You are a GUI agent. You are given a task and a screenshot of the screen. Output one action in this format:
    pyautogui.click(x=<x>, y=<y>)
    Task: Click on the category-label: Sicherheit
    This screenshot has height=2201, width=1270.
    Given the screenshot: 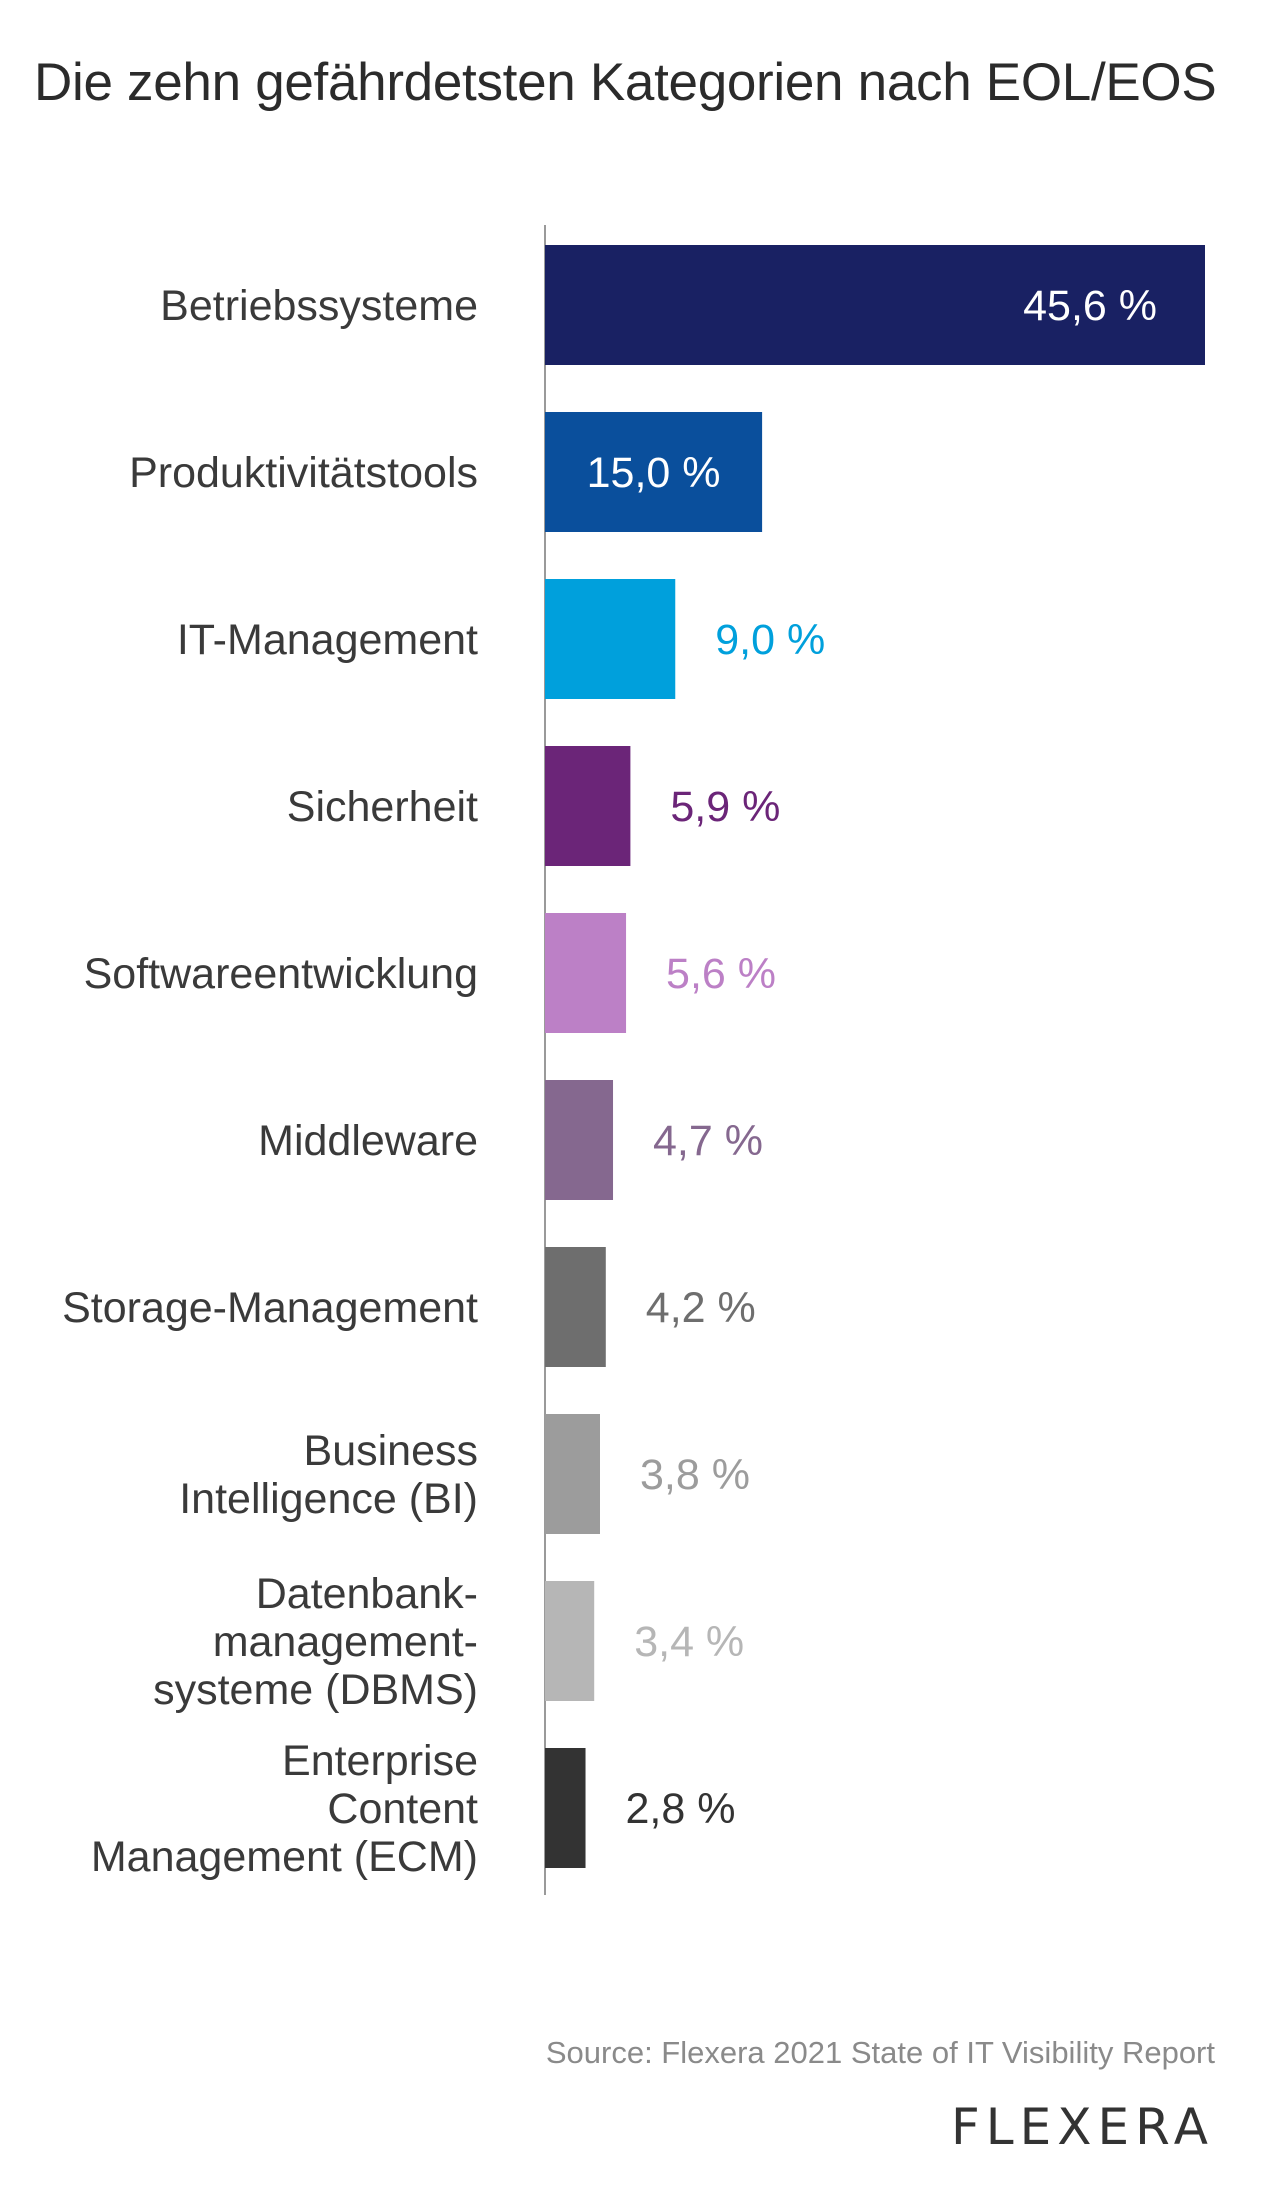 What is the action you would take?
    pyautogui.click(x=382, y=807)
    